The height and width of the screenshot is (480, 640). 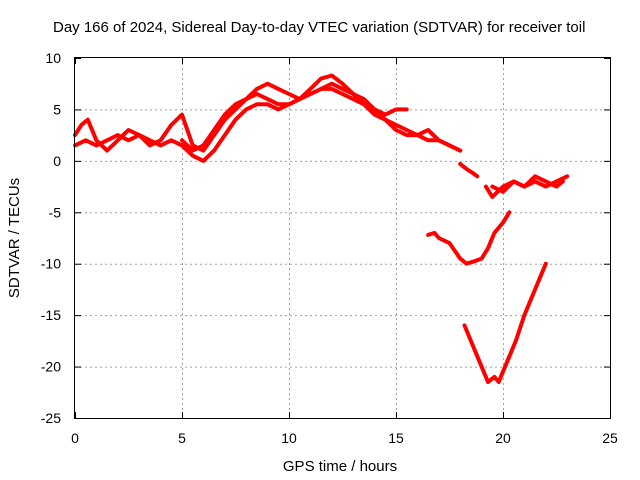 What do you see at coordinates (57, 161) in the screenshot?
I see `y-tick-label: 0` at bounding box center [57, 161].